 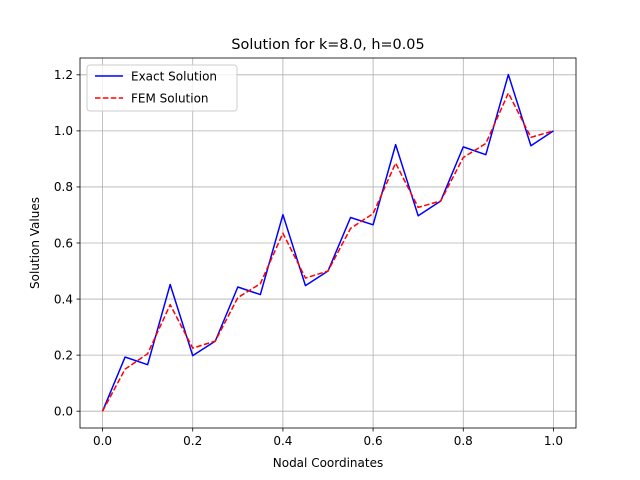 I want to click on y-tick-label: 1.0, so click(x=63, y=131).